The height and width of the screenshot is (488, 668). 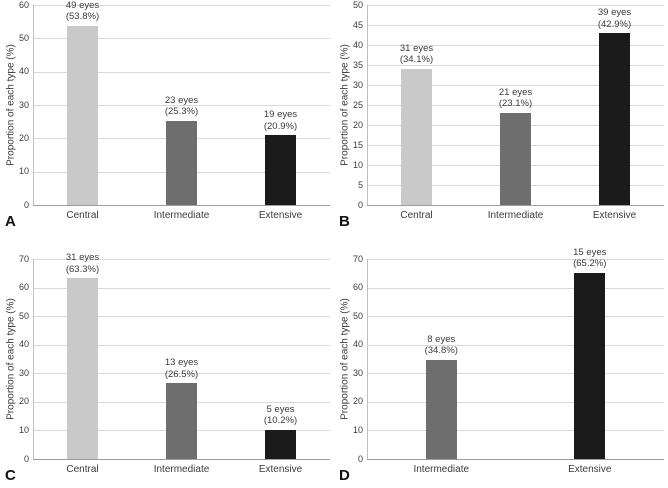 I want to click on bar-count-label: 13 eyes, so click(x=181, y=363).